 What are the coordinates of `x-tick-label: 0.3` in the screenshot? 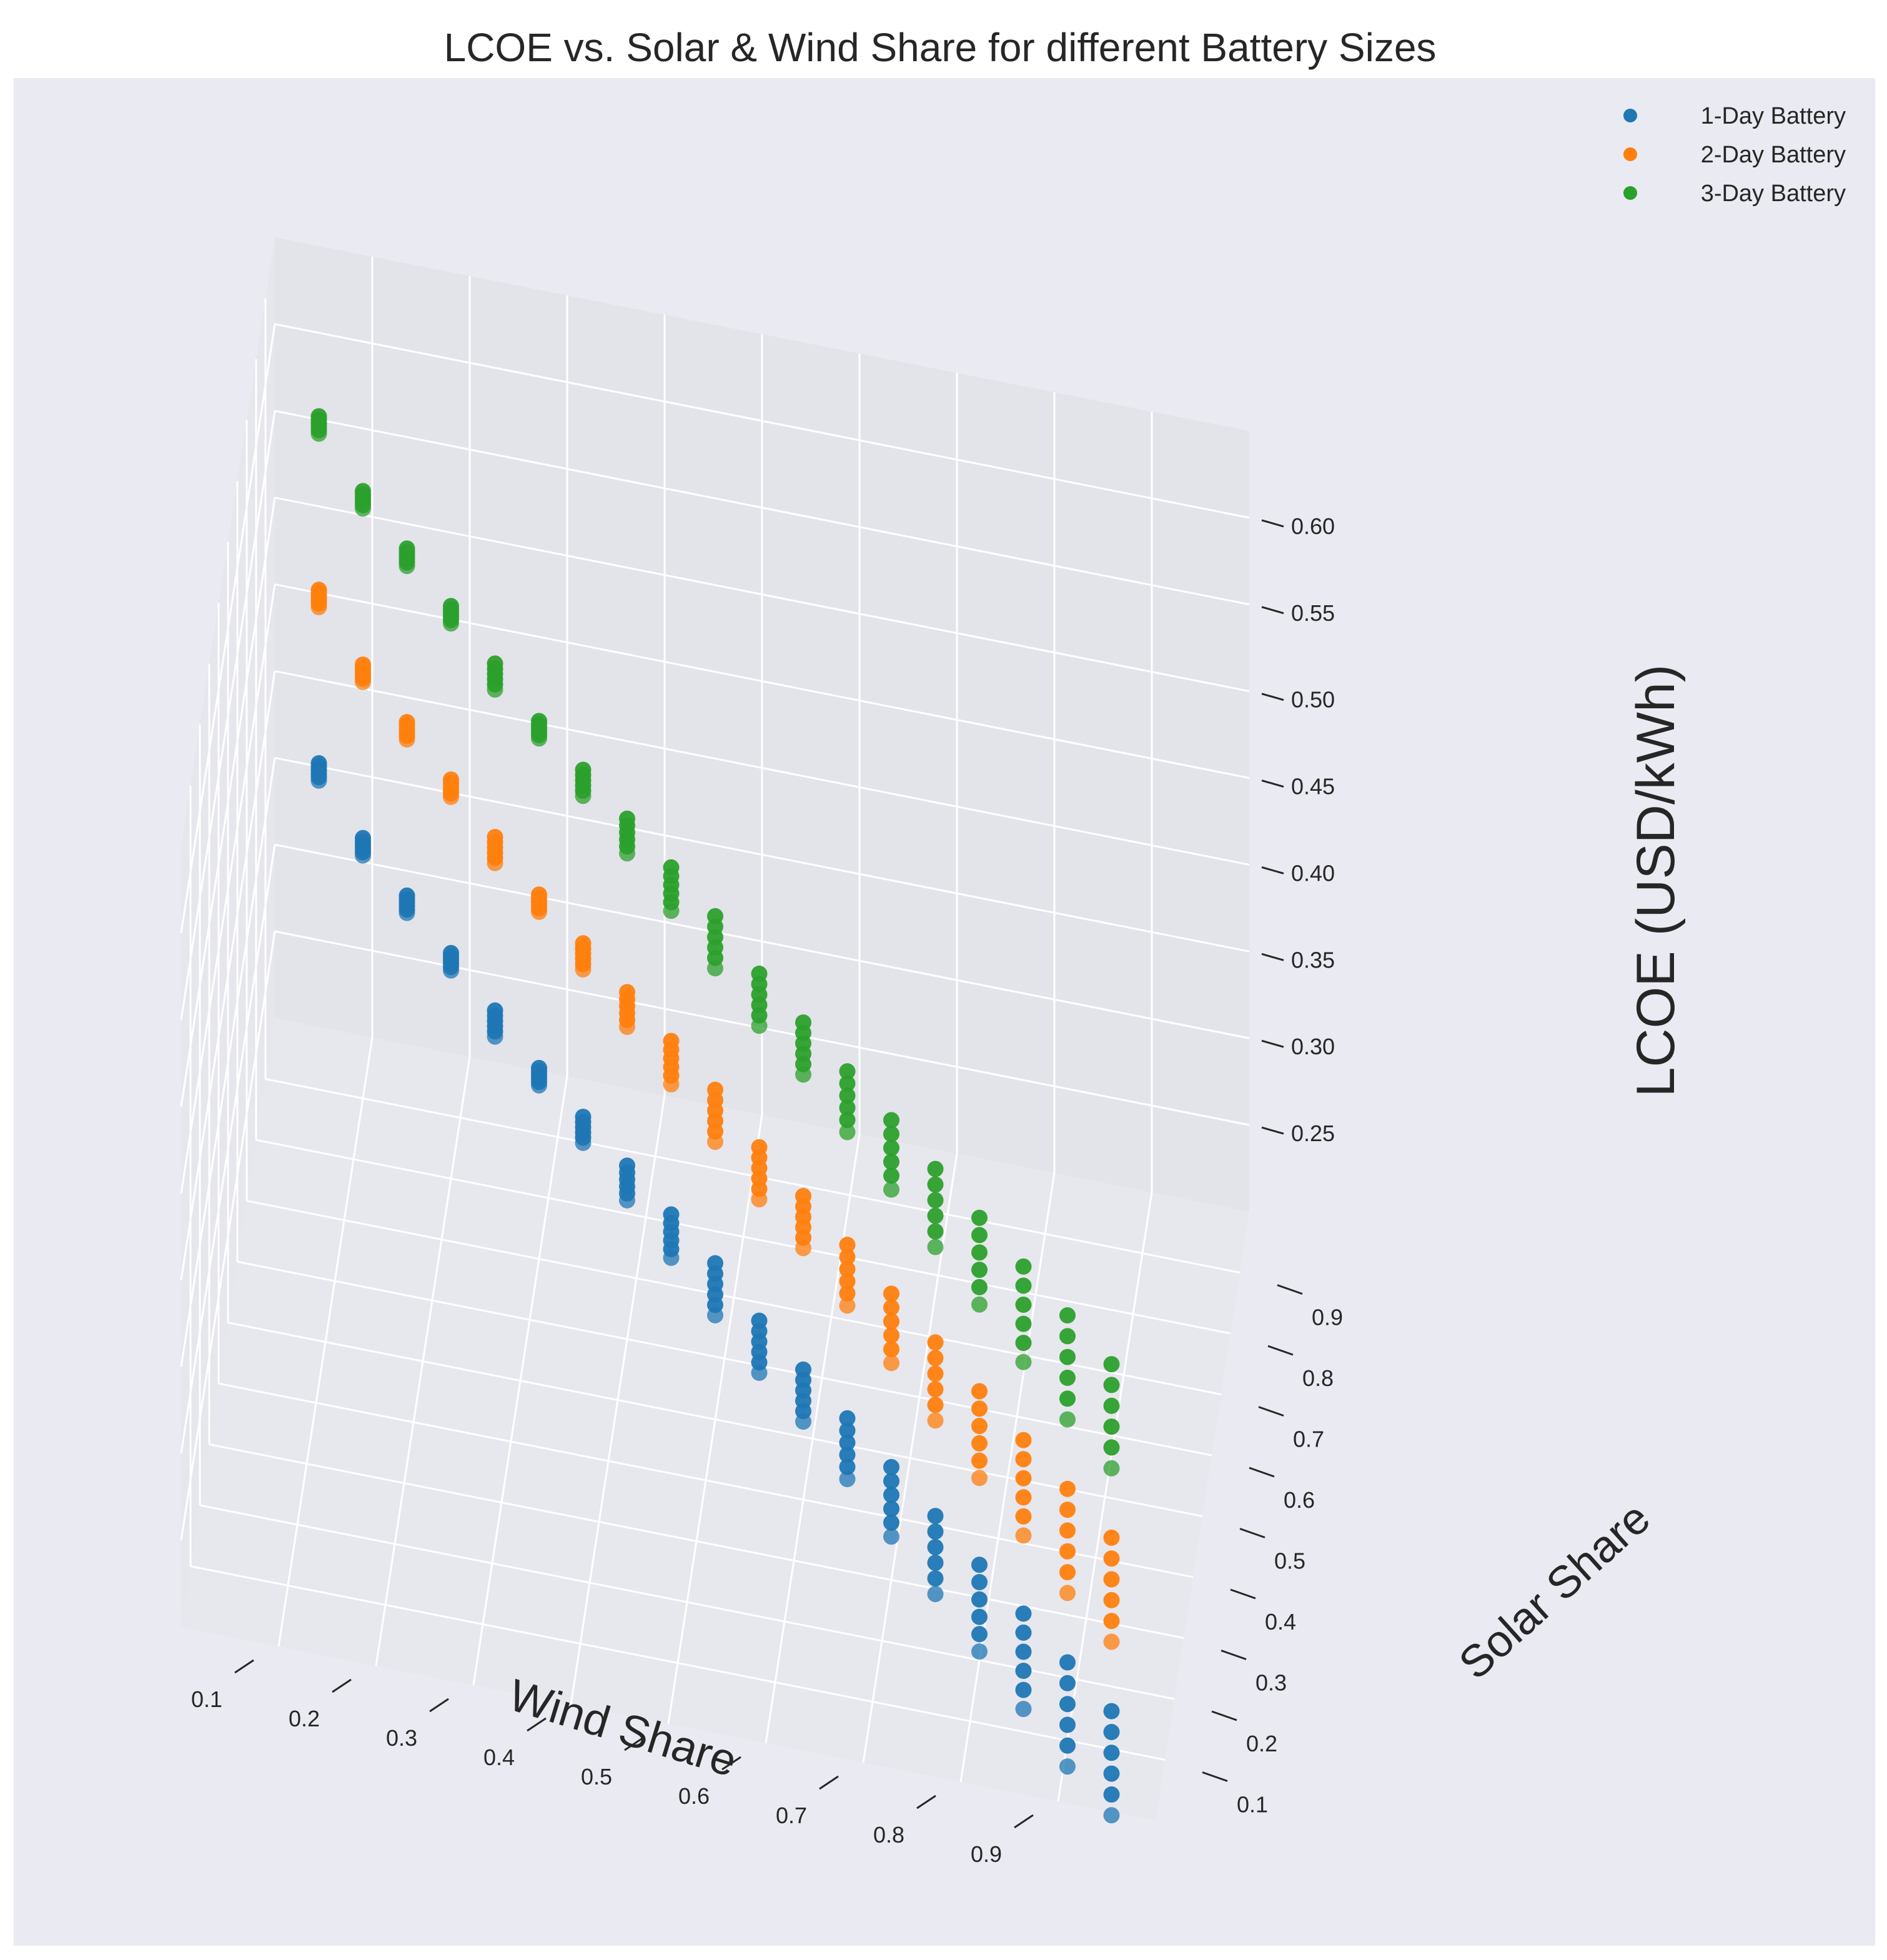 It's located at (401, 1738).